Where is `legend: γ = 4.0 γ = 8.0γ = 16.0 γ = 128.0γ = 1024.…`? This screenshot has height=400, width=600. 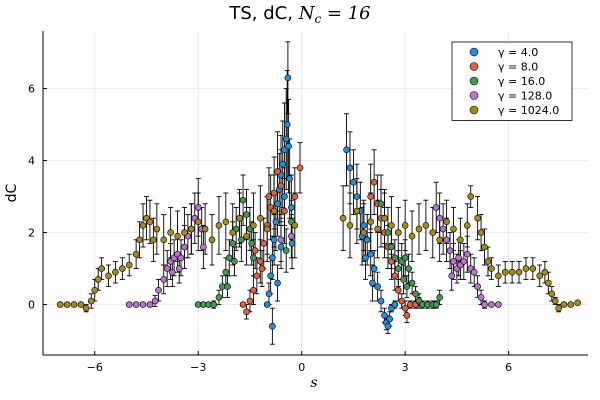
legend: γ = 4.0 γ = 8.0γ = 16.0 γ = 128.0γ = 1024.… is located at coordinates (512, 81).